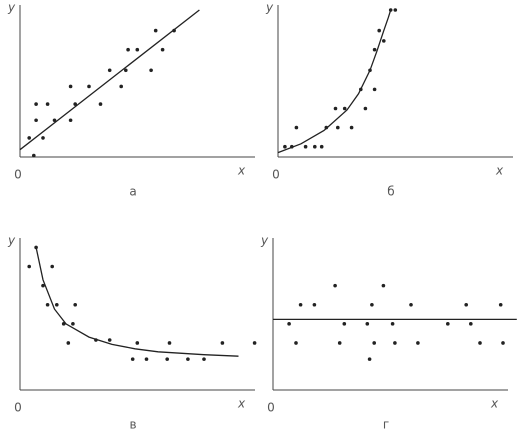 This screenshot has height=433, width=520. Describe the element at coordinates (132, 192) in the screenshot. I see `panel-label: а` at that location.